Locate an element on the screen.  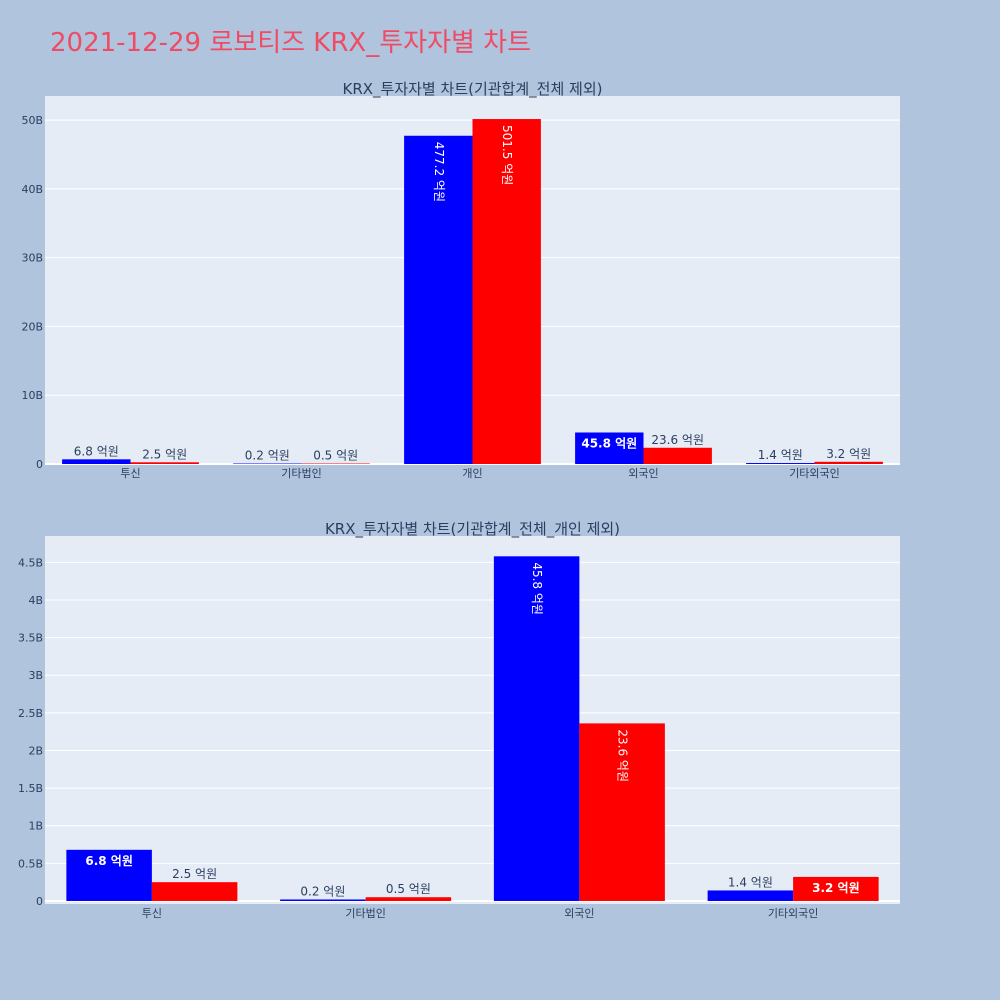
y-tick-label: 40B is located at coordinates (32, 189).